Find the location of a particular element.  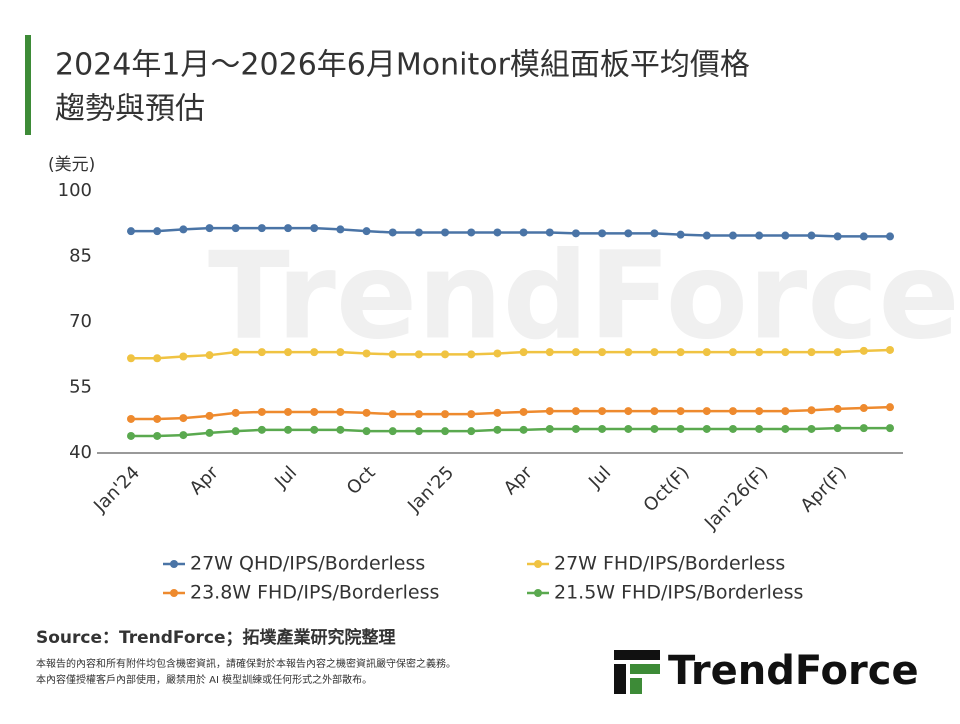

y-tick-label: 85 is located at coordinates (80, 256).